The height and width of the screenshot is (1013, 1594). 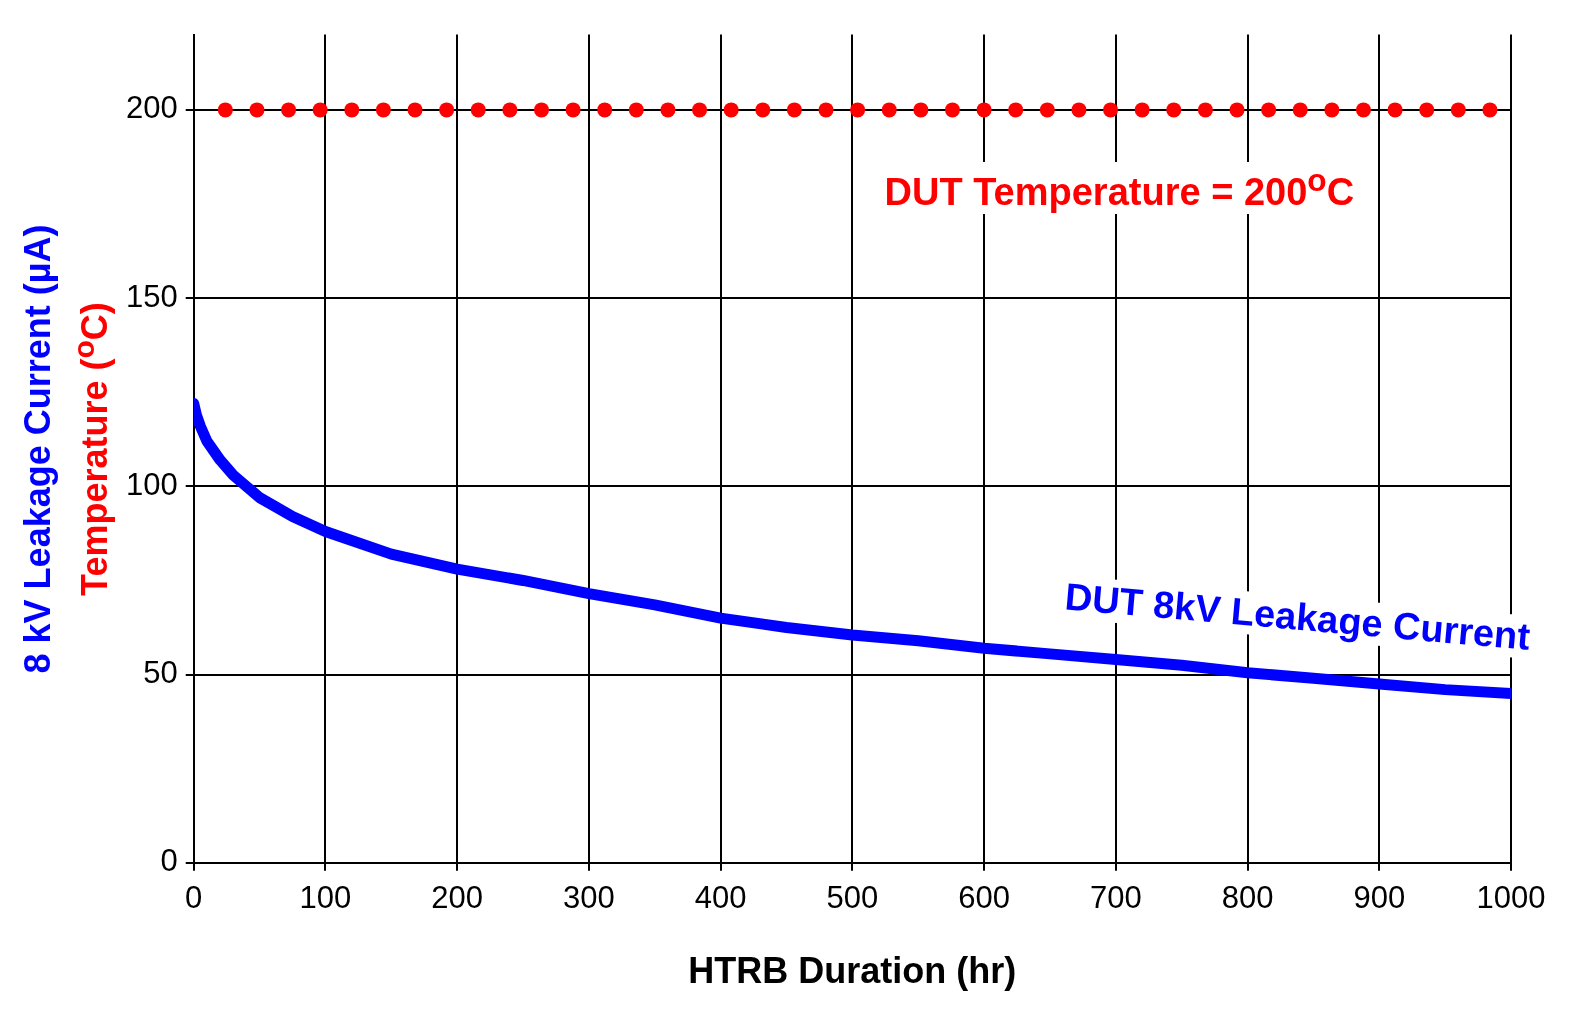 What do you see at coordinates (984, 897) in the screenshot?
I see `x-tick-label: 600` at bounding box center [984, 897].